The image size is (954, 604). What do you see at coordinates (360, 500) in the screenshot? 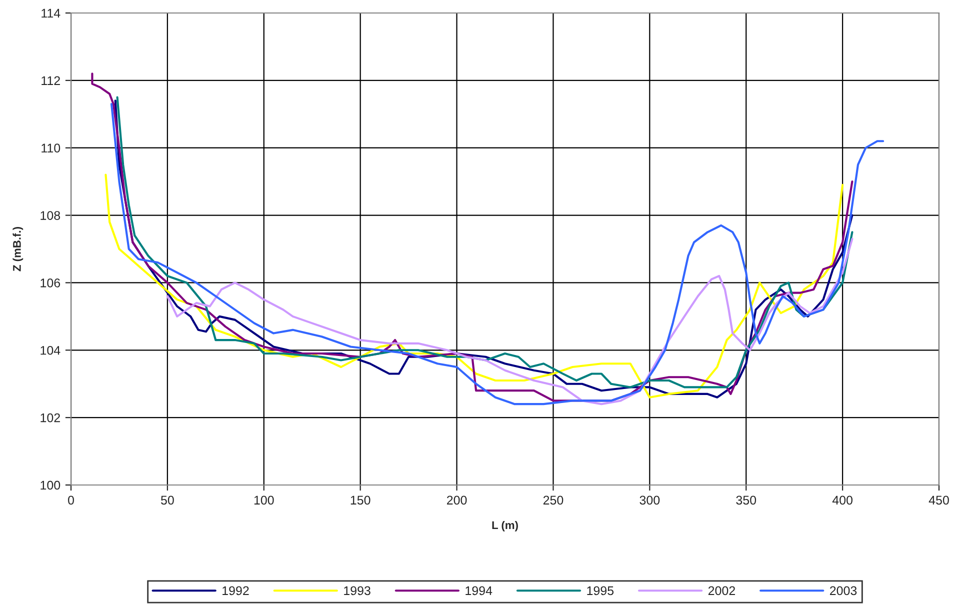
I see `x-tick-label: 150` at bounding box center [360, 500].